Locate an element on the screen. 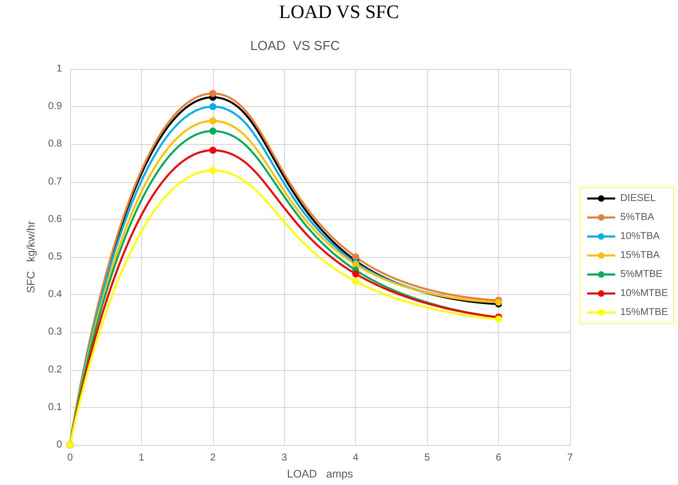  y-tick-label: 0.7 is located at coordinates (55, 182).